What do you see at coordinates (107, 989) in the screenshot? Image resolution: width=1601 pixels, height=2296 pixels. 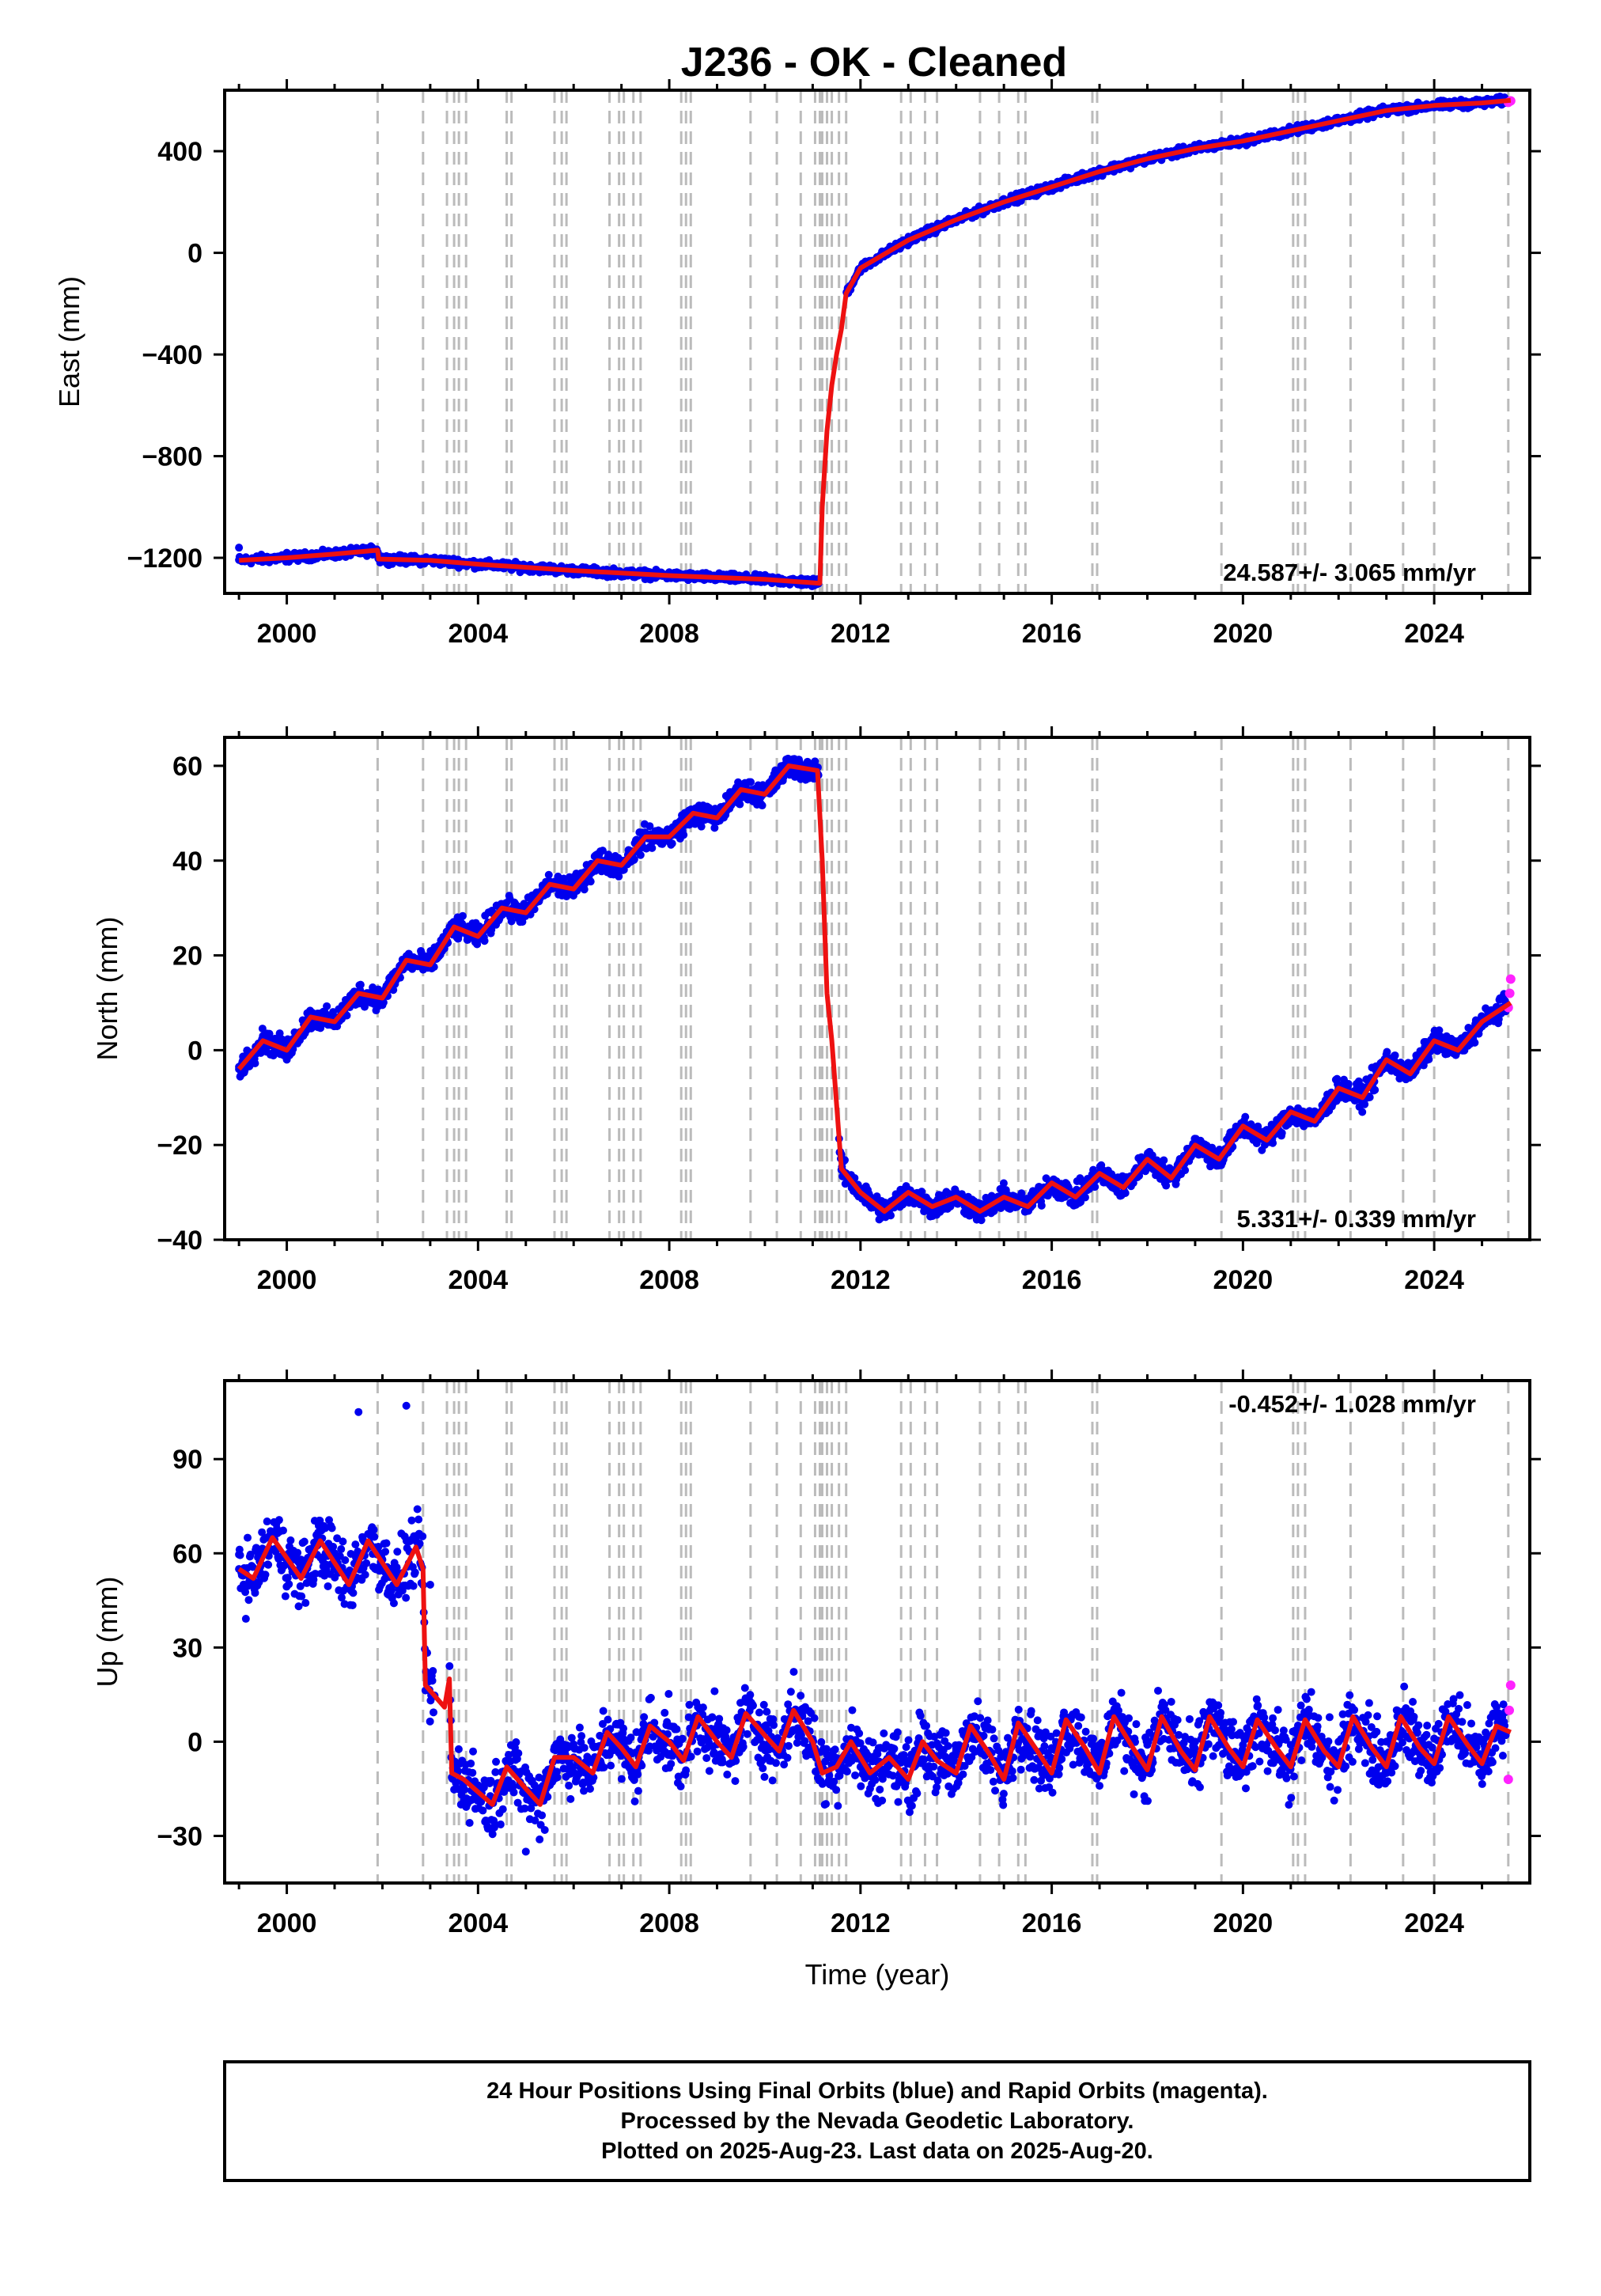 I see `y-axis-label: North (mm)` at bounding box center [107, 989].